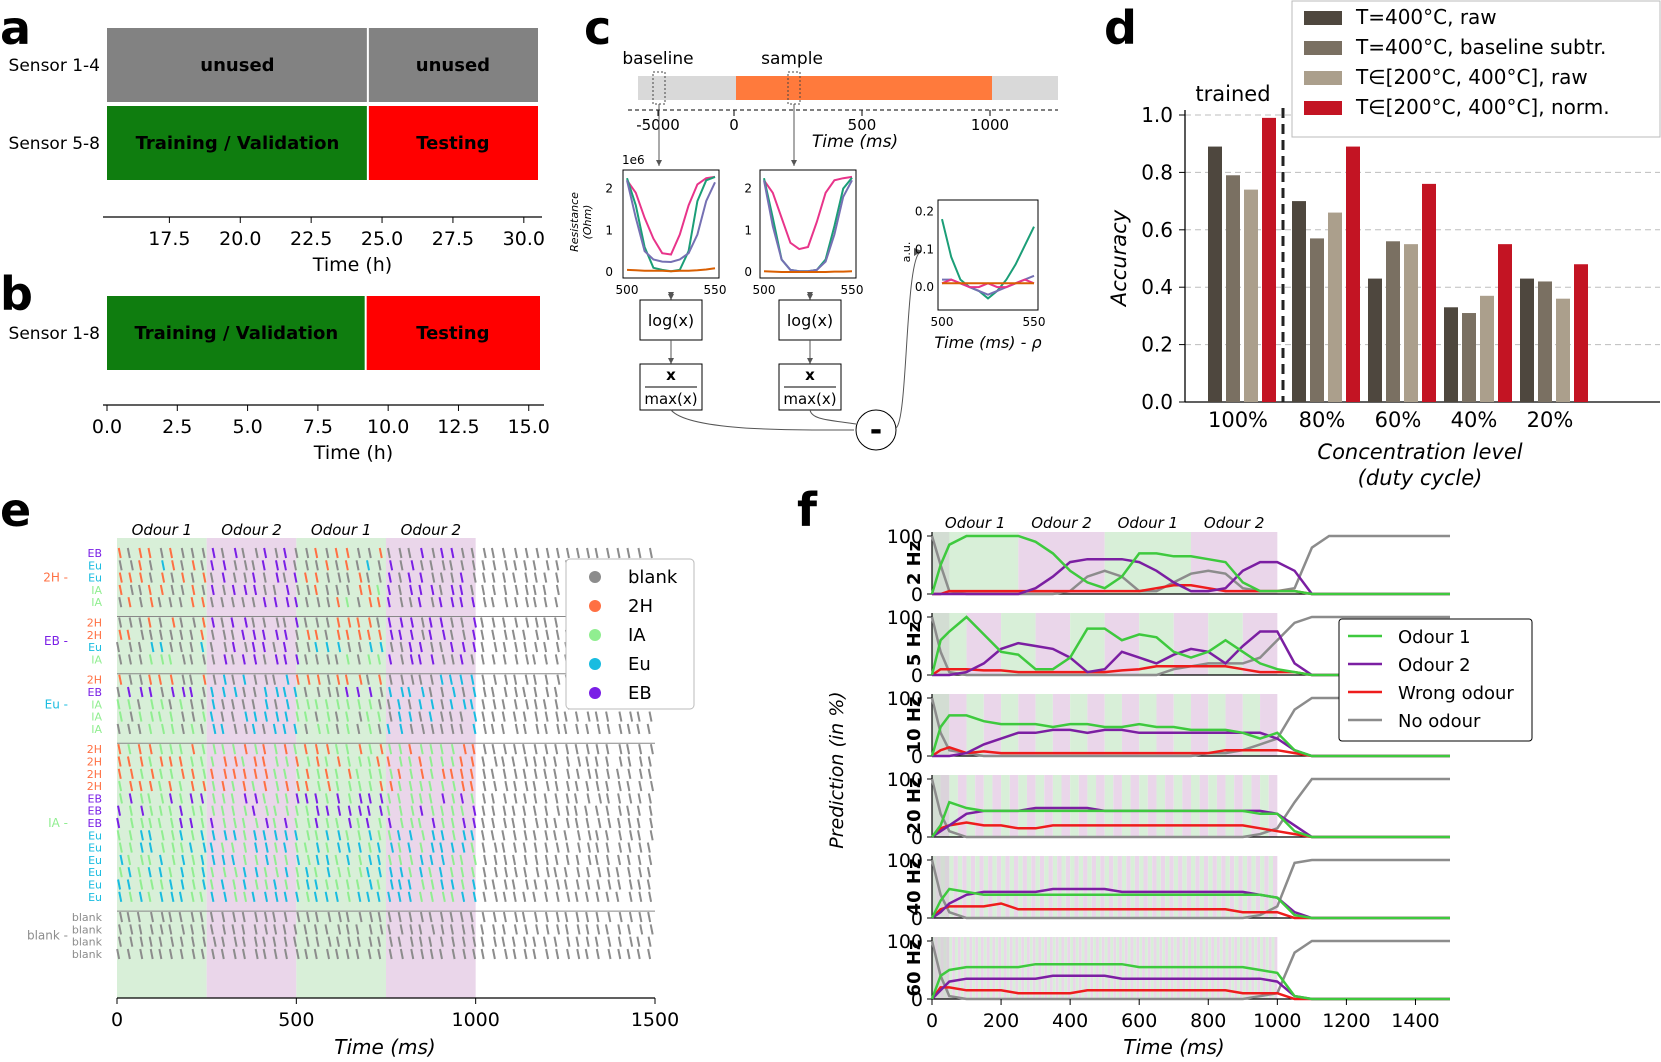 This screenshot has height=1062, width=1661. I want to click on x-axis-label: Concentration level, so click(1419, 452).